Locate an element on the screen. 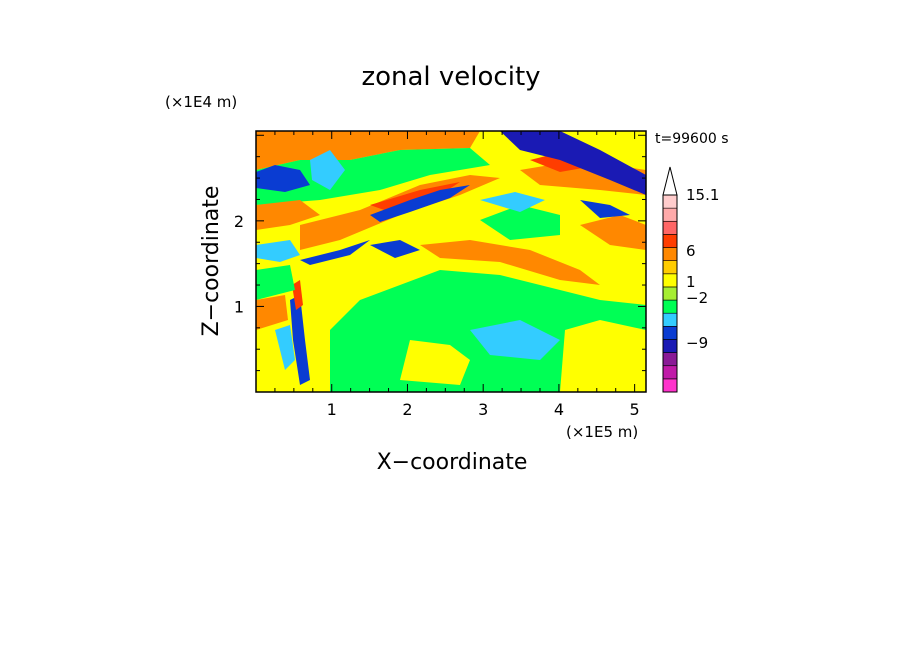 The height and width of the screenshot is (654, 904). colorbar-label: 15.1 is located at coordinates (702, 195).